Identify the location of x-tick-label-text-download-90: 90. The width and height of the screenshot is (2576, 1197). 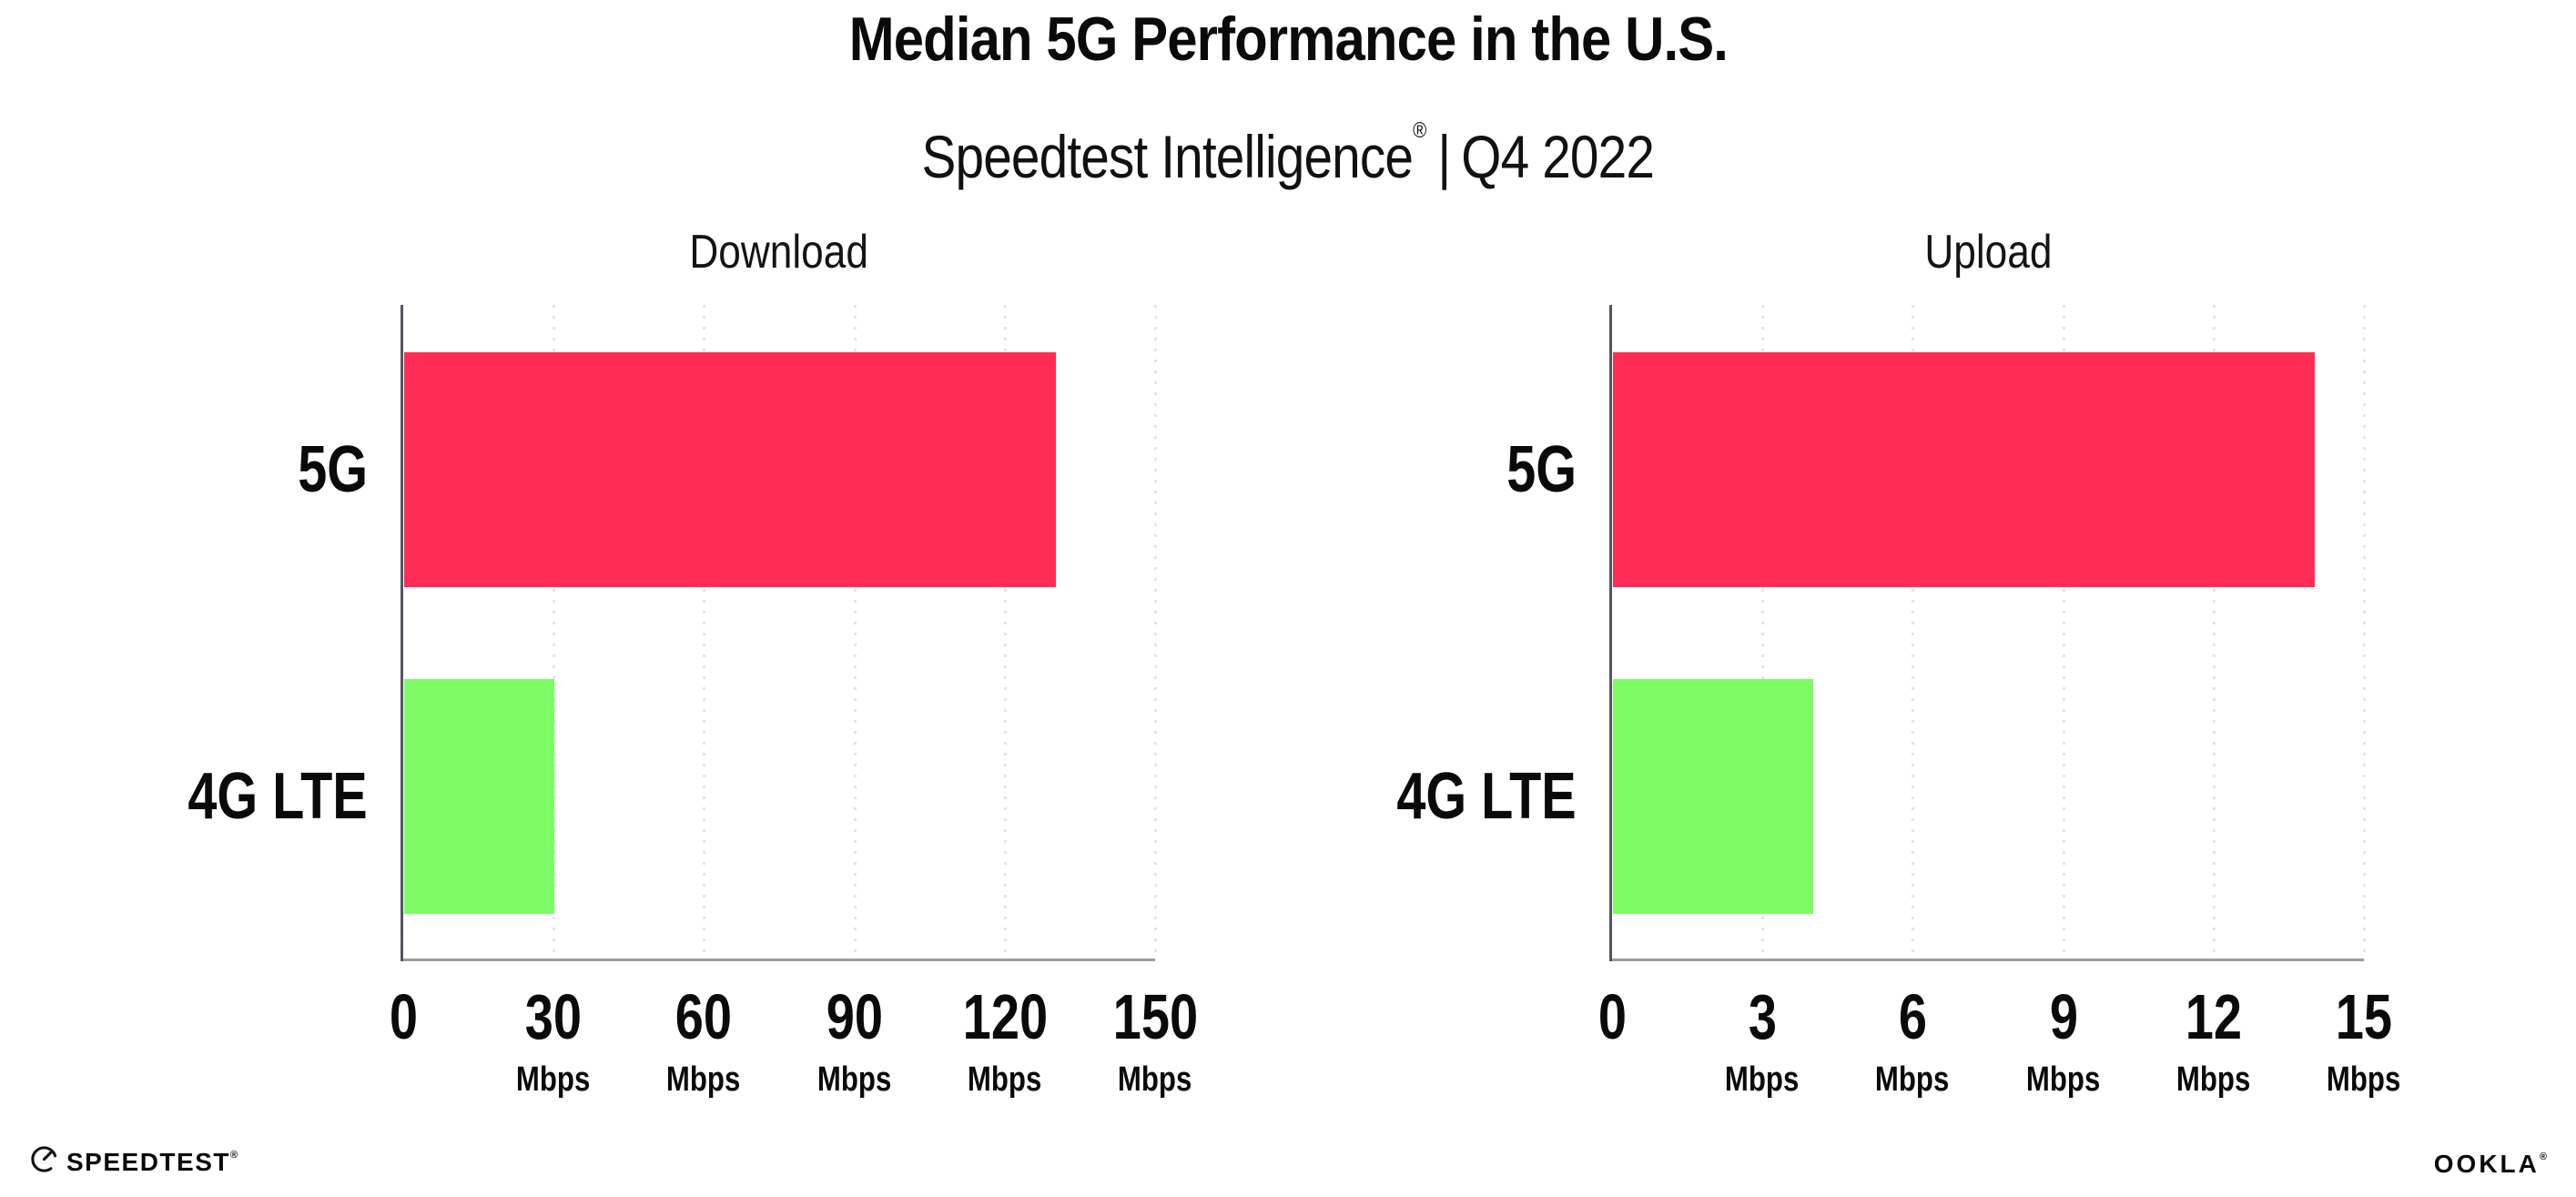
(855, 1017).